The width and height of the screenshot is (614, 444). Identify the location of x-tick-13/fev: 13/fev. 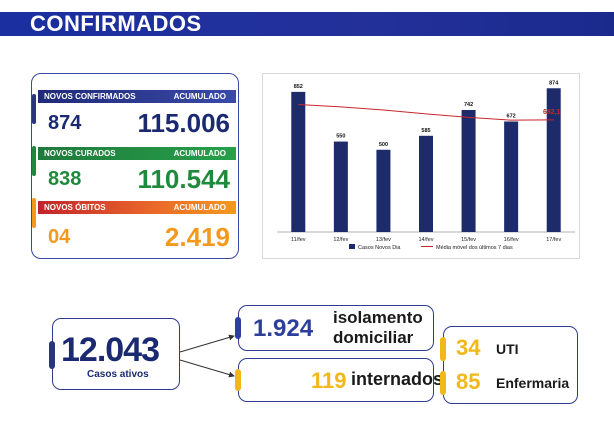
(383, 240).